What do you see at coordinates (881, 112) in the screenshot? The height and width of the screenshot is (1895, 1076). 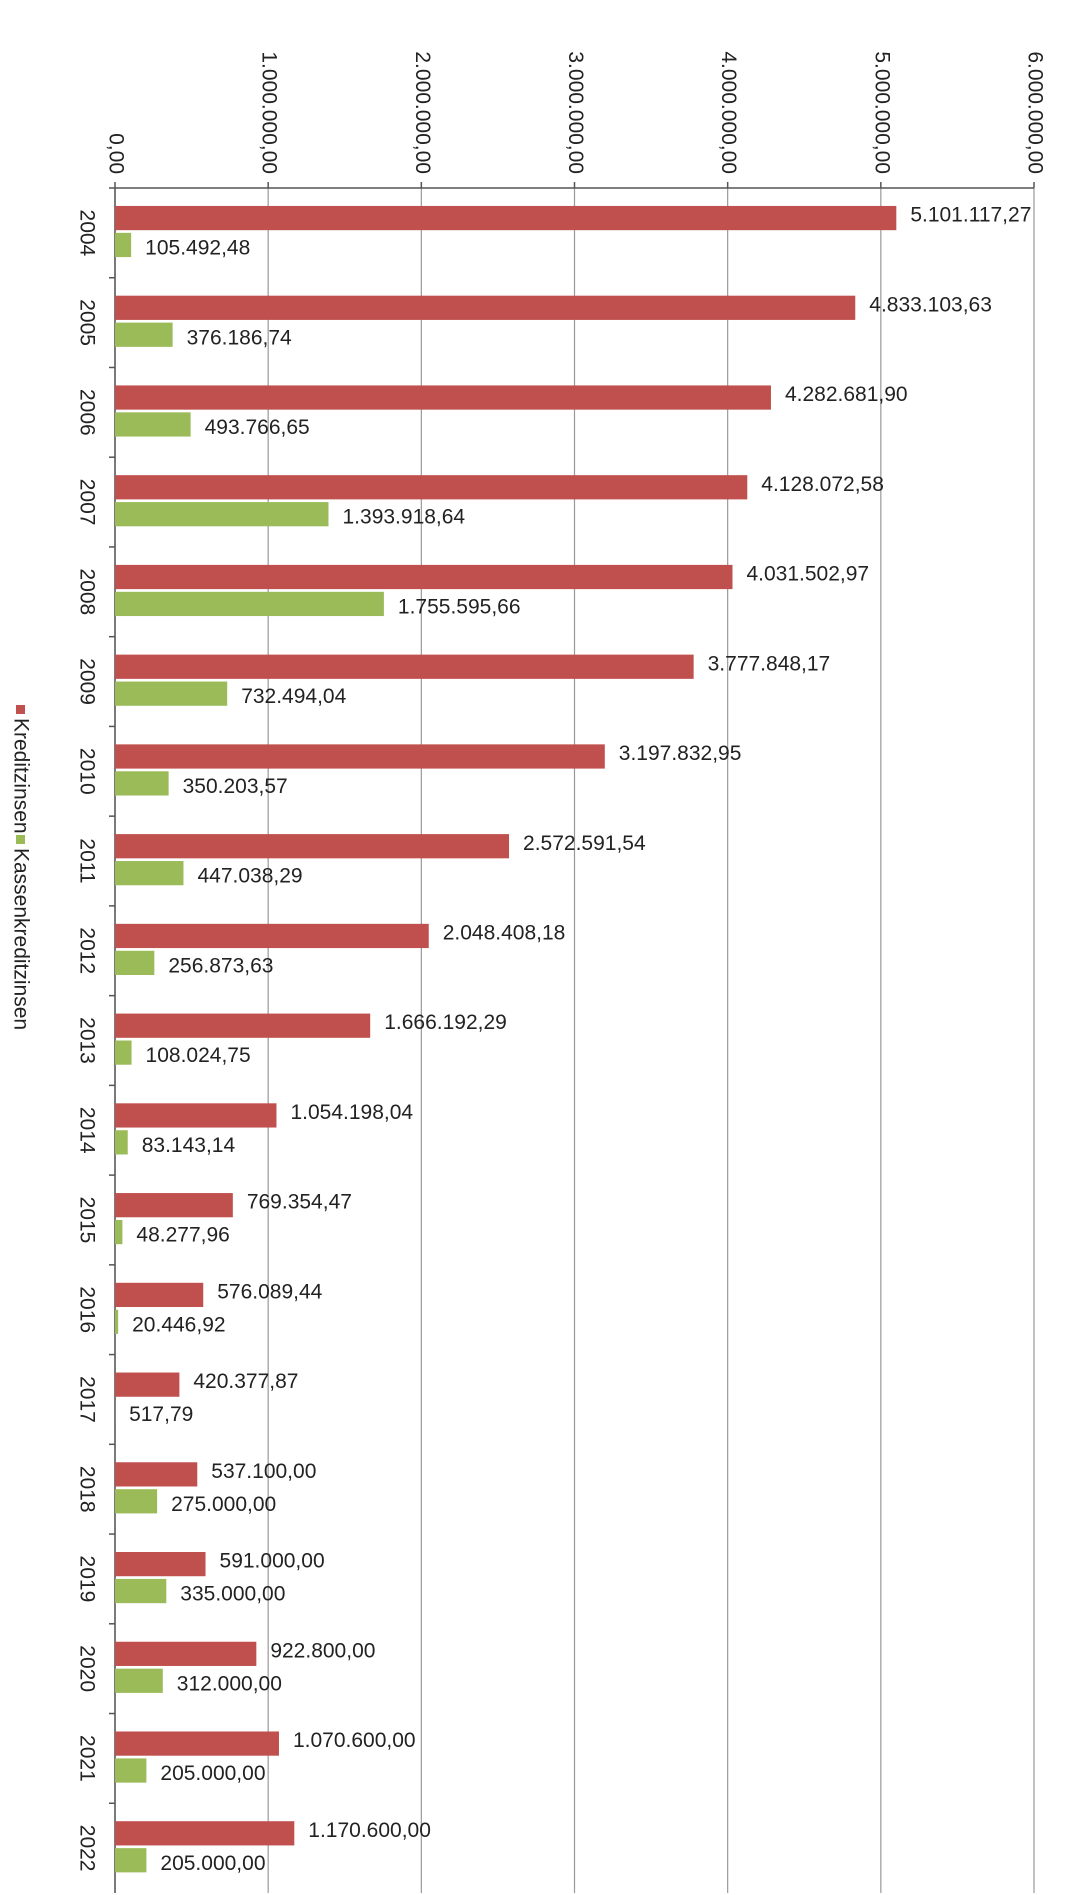 I see `x-tick-label: 5.000.000,00` at bounding box center [881, 112].